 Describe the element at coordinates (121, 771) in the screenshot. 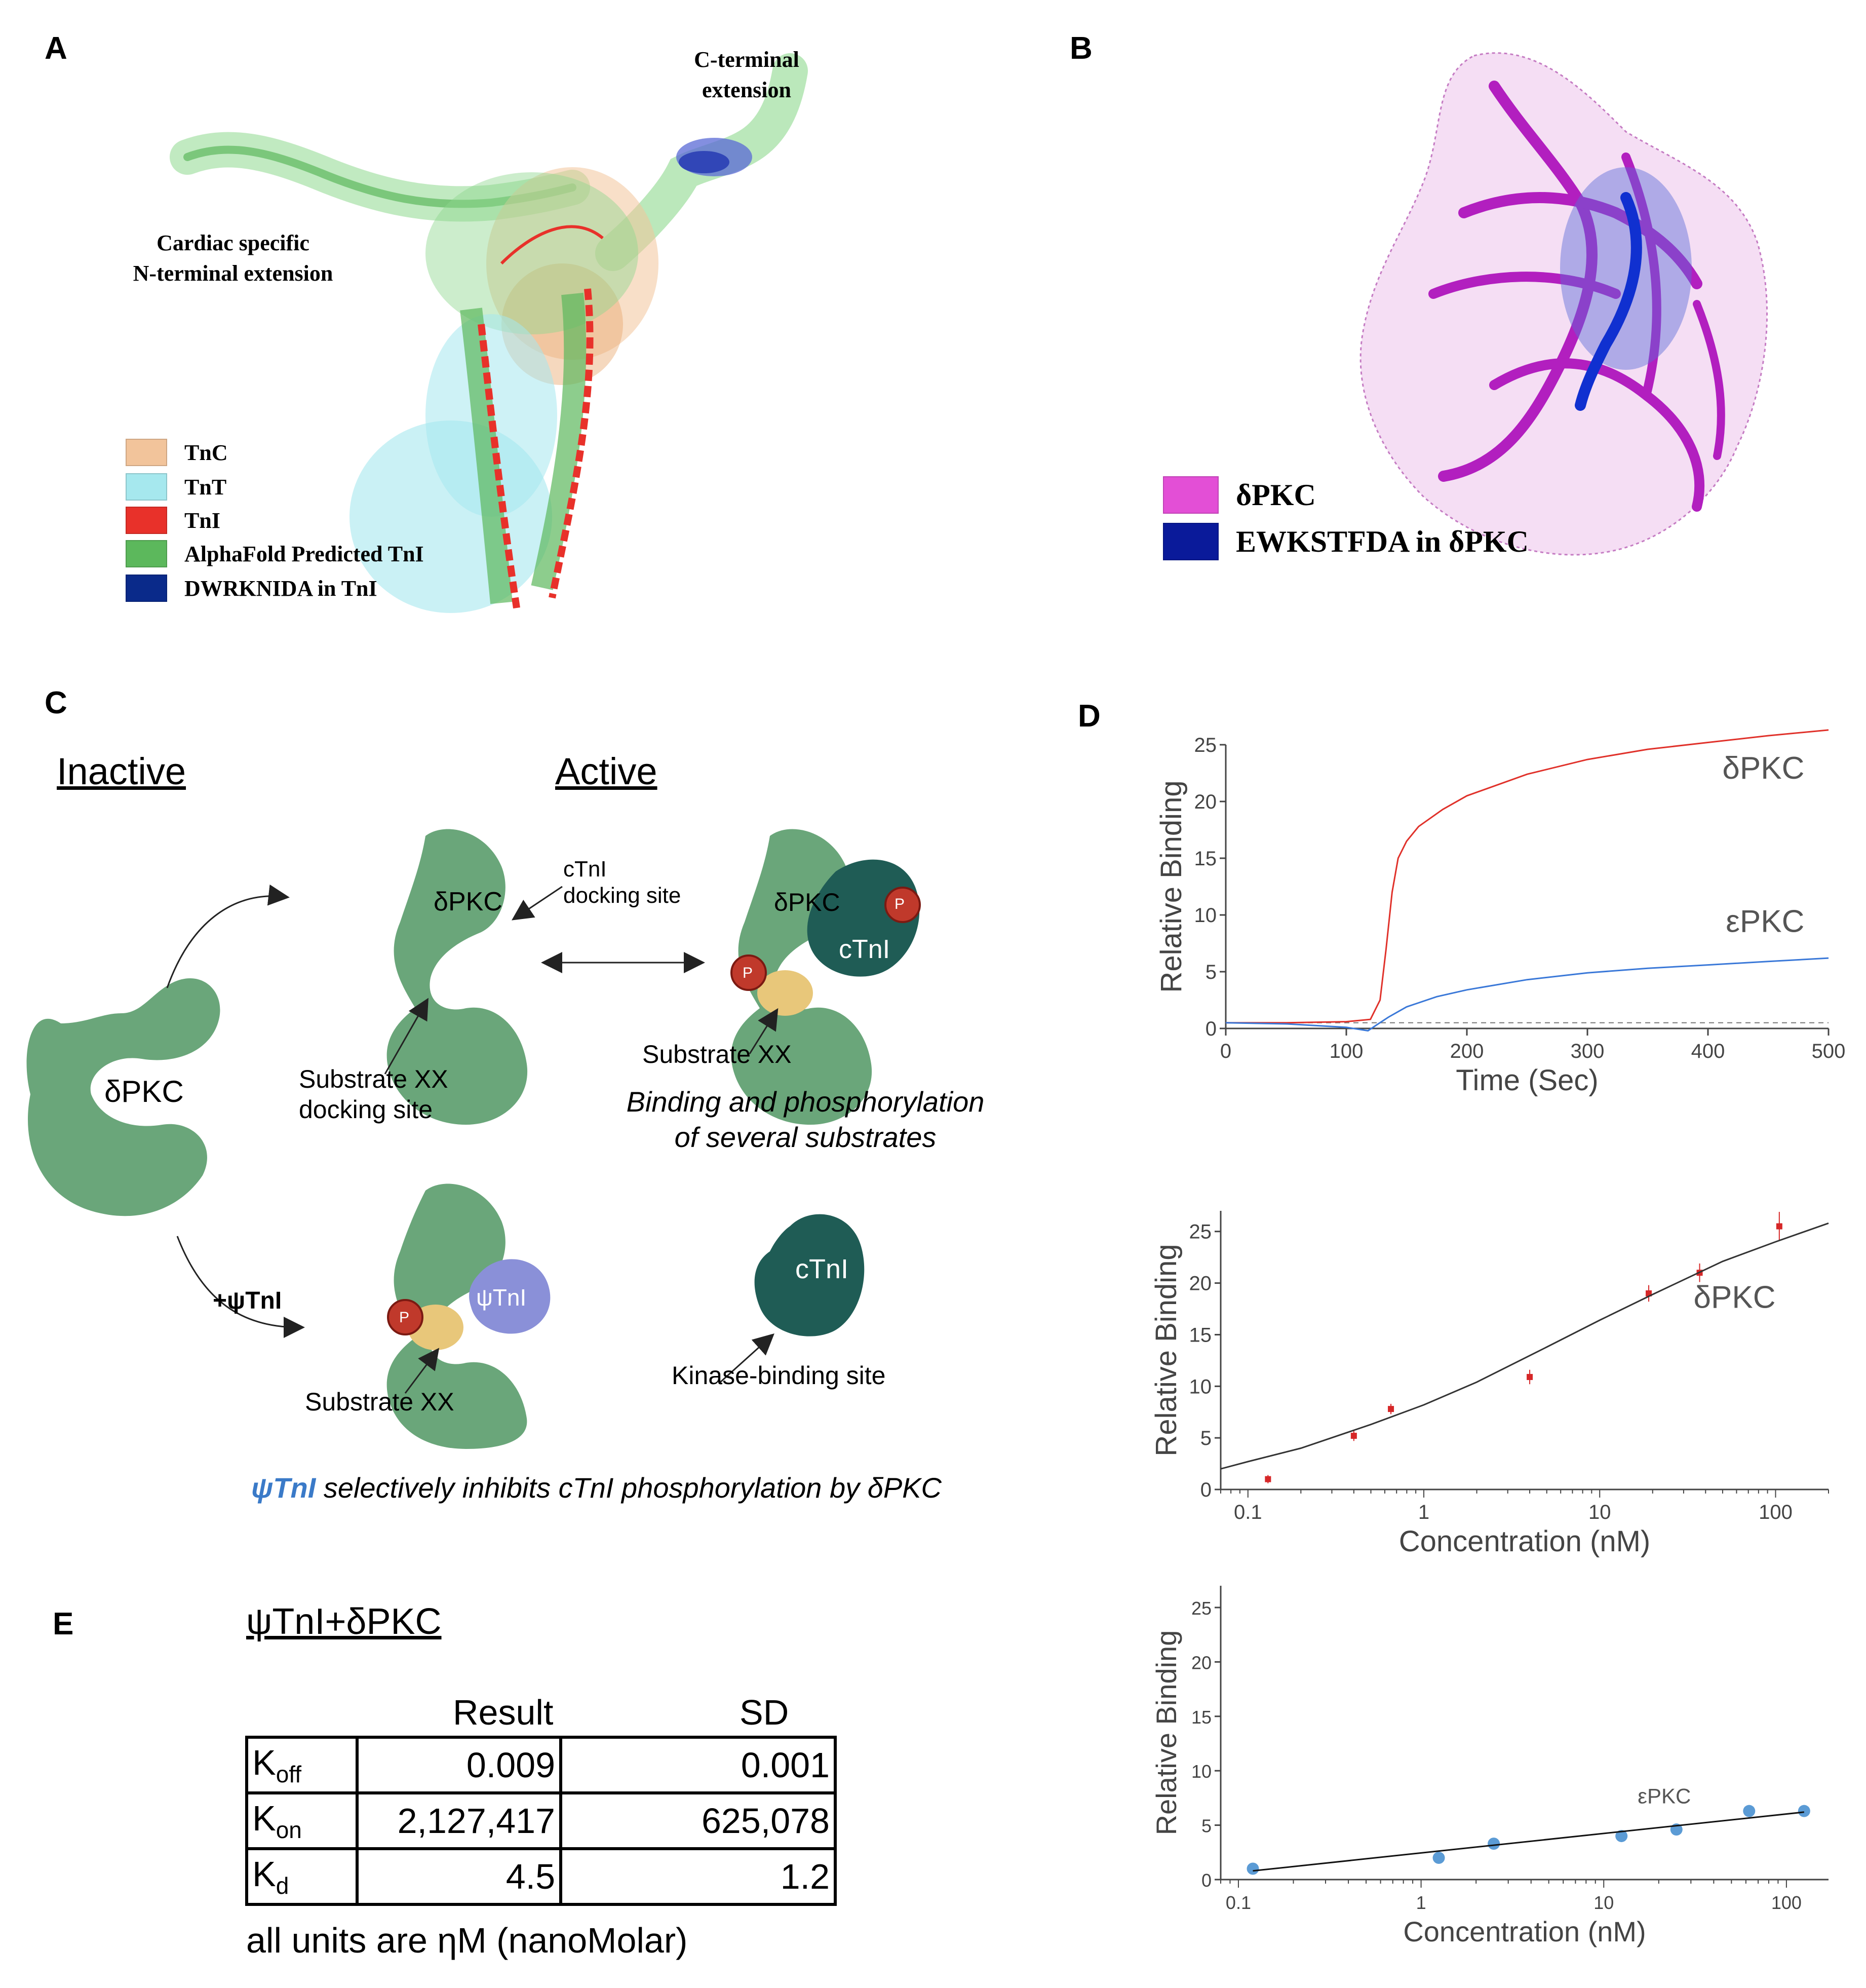

I see `inactive-heading: Inactive` at that location.